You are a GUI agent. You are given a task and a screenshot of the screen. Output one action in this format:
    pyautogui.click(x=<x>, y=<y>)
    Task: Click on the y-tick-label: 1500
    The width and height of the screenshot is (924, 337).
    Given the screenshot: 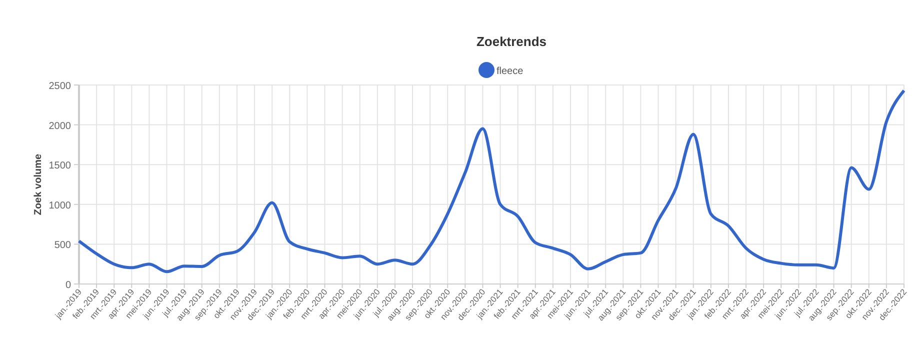 What is the action you would take?
    pyautogui.click(x=60, y=166)
    